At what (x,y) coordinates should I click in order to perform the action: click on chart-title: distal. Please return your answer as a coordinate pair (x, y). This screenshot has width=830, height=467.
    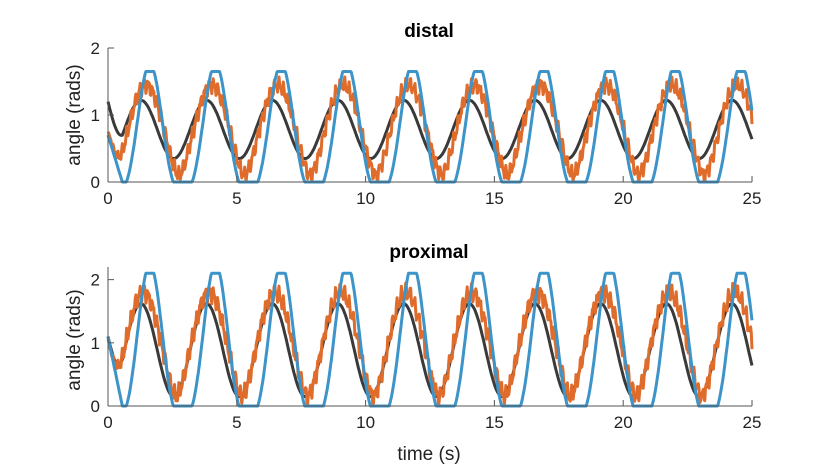
    Looking at the image, I should click on (429, 31).